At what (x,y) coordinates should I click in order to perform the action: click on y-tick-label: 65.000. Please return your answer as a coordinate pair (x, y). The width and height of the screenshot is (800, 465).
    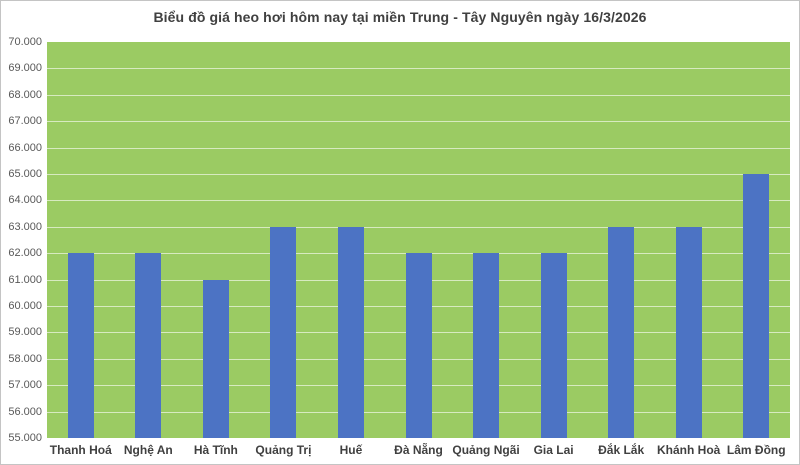
    Looking at the image, I should click on (25, 174).